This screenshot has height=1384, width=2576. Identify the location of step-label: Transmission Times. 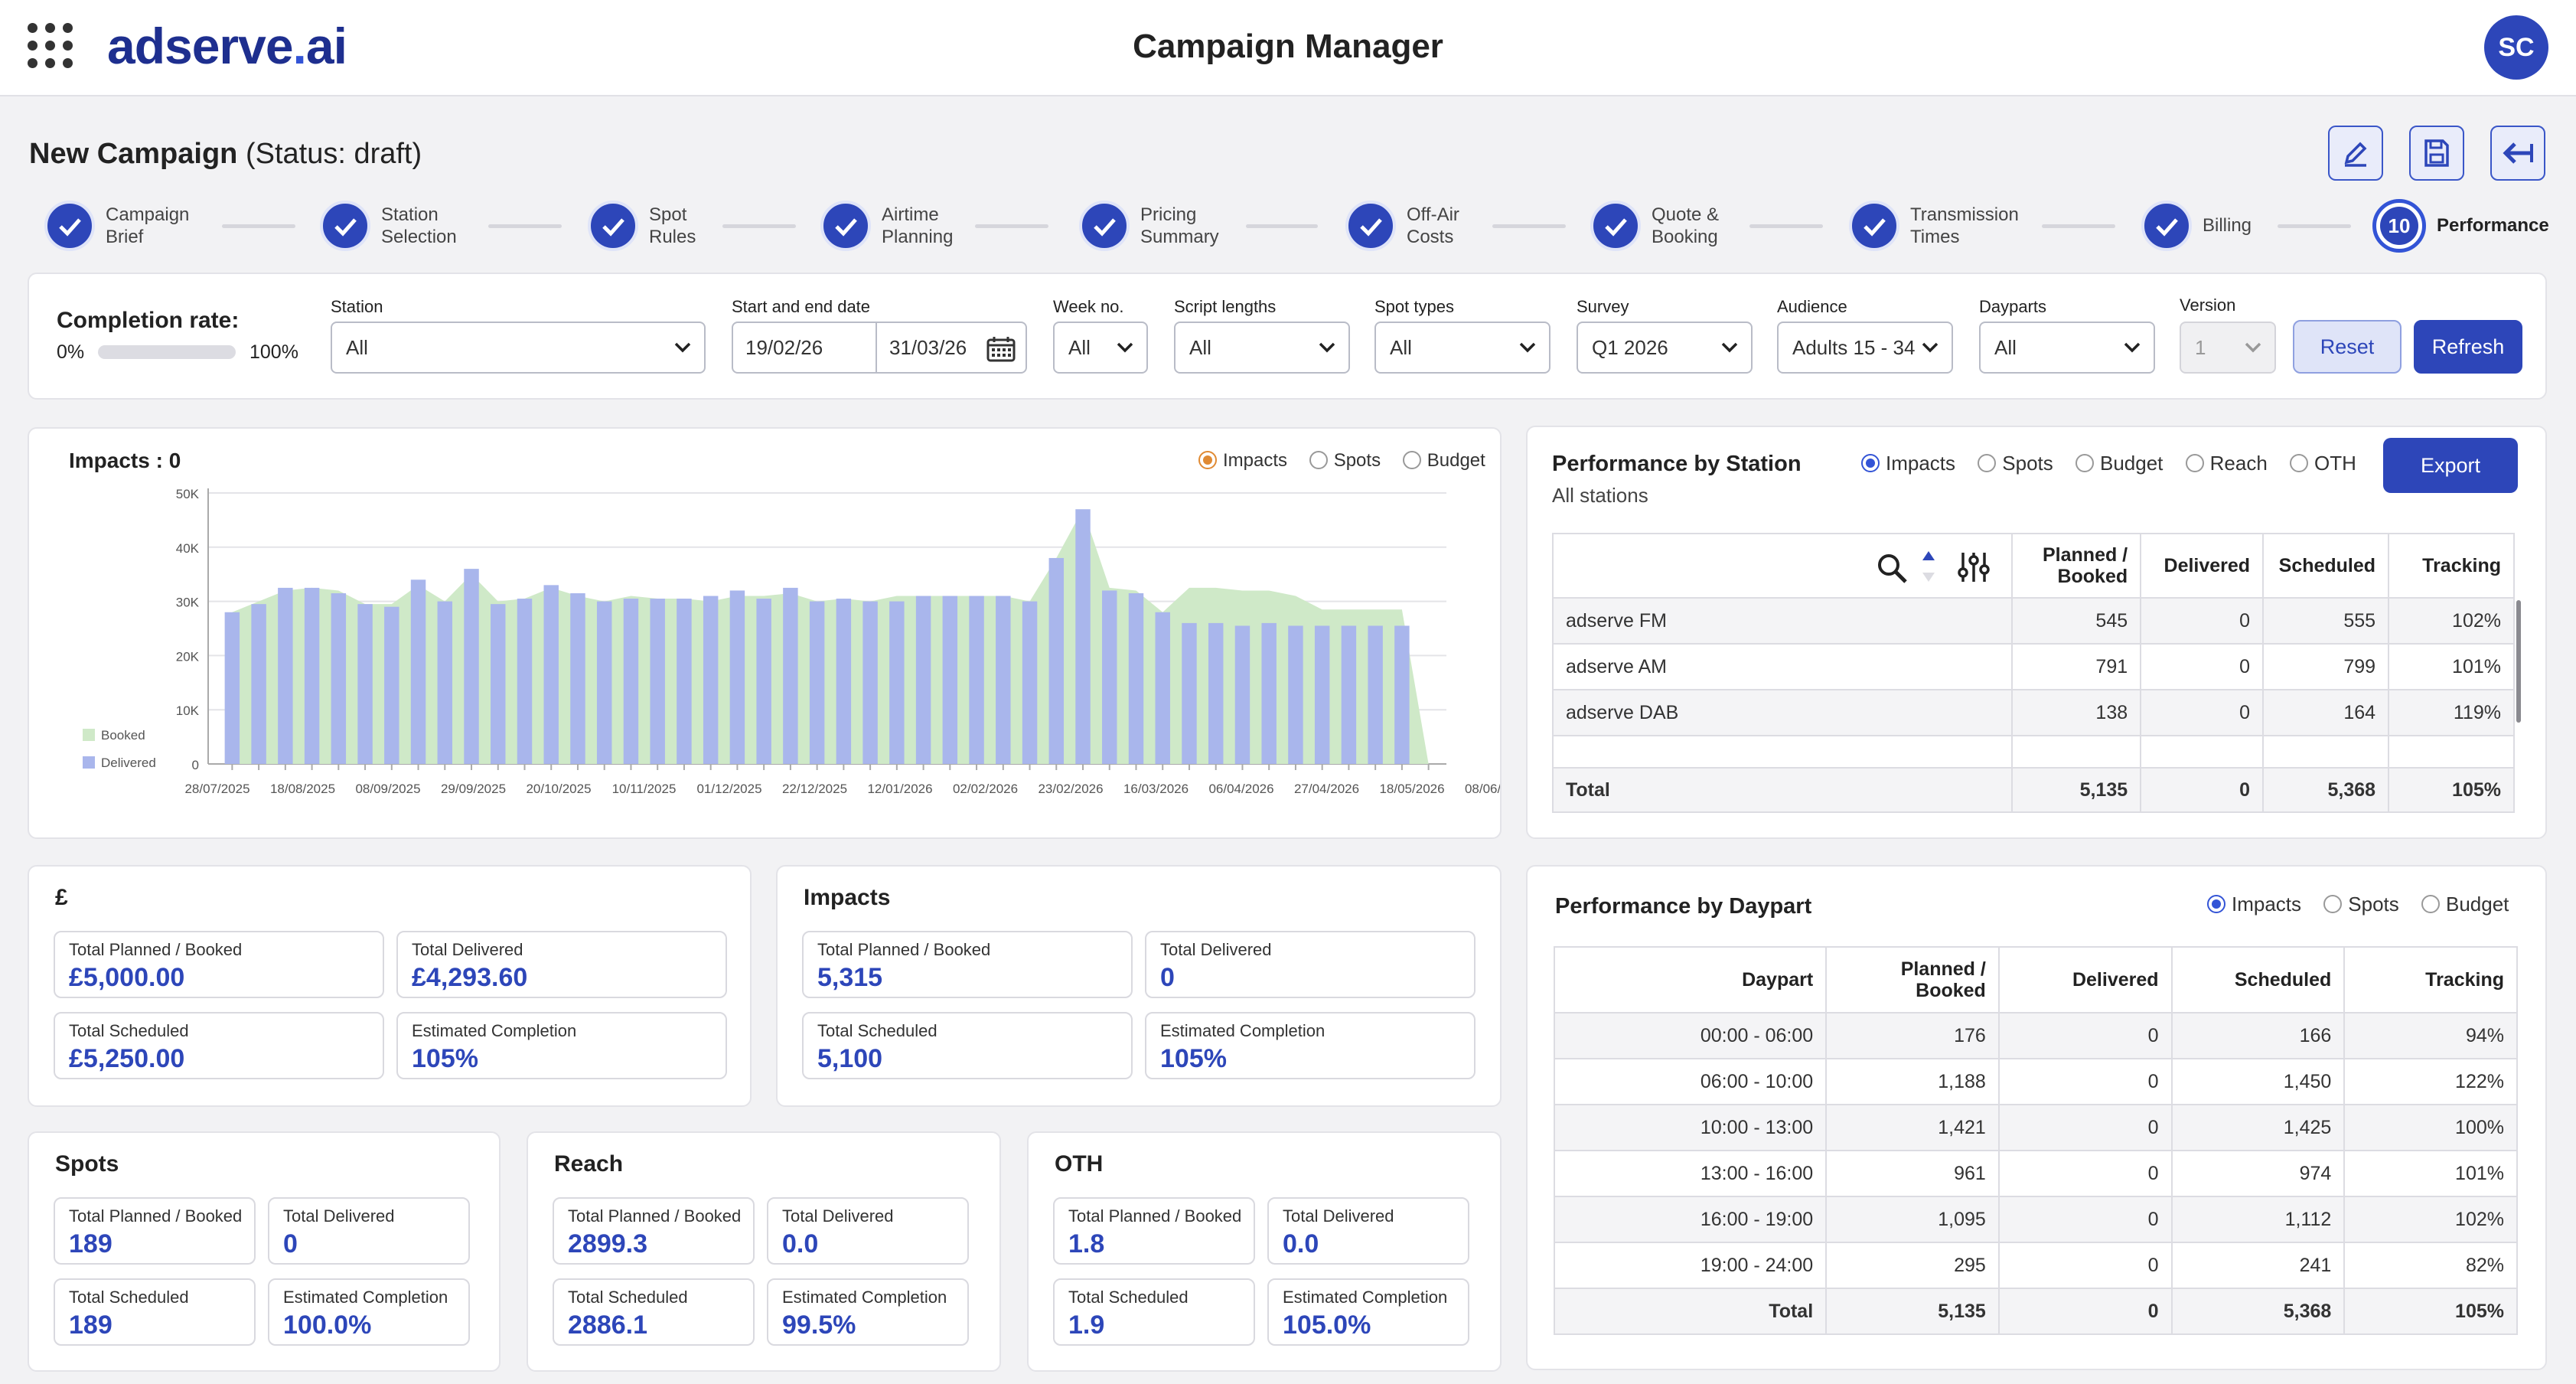
(1964, 225).